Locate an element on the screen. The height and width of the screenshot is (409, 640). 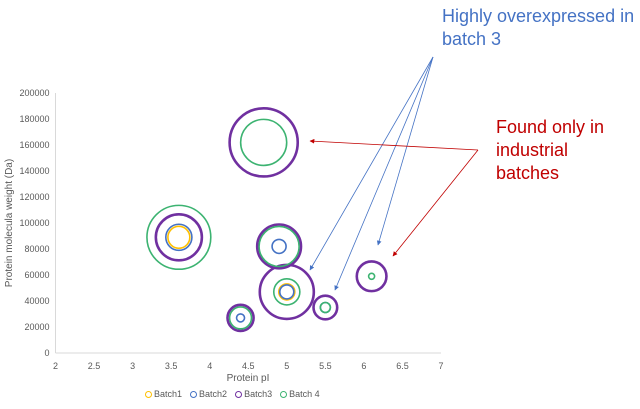
y-tick-label: 60000 is located at coordinates (36, 275).